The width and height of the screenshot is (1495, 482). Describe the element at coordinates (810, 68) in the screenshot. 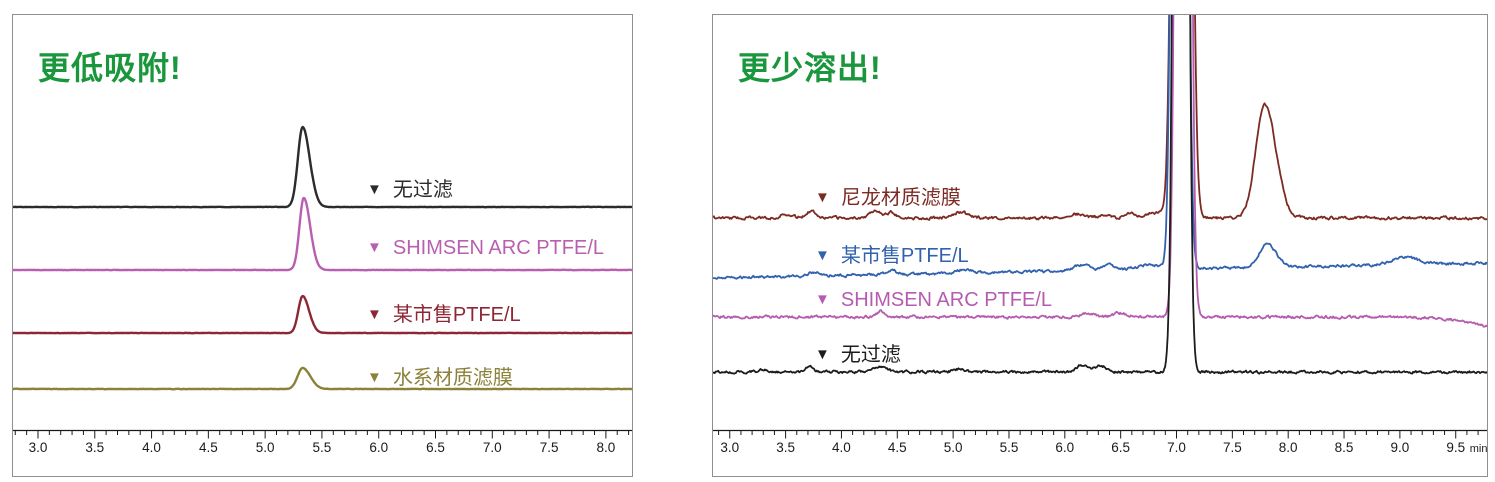

I see `panel-title-right: 更少溶出!` at that location.